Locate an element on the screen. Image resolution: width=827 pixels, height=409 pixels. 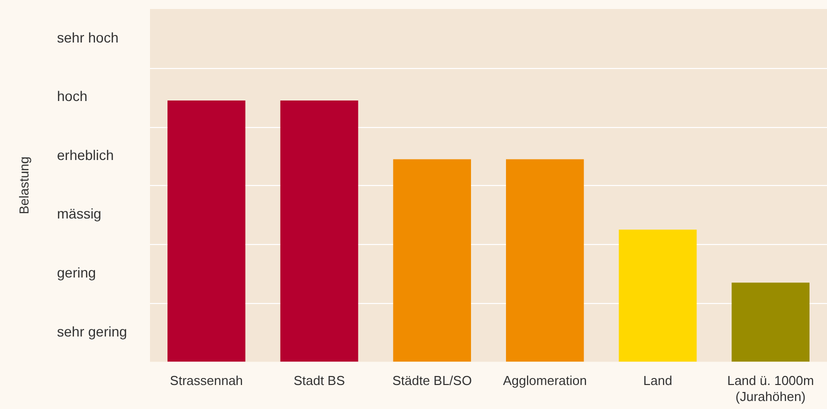
text: gering is located at coordinates (76, 272).